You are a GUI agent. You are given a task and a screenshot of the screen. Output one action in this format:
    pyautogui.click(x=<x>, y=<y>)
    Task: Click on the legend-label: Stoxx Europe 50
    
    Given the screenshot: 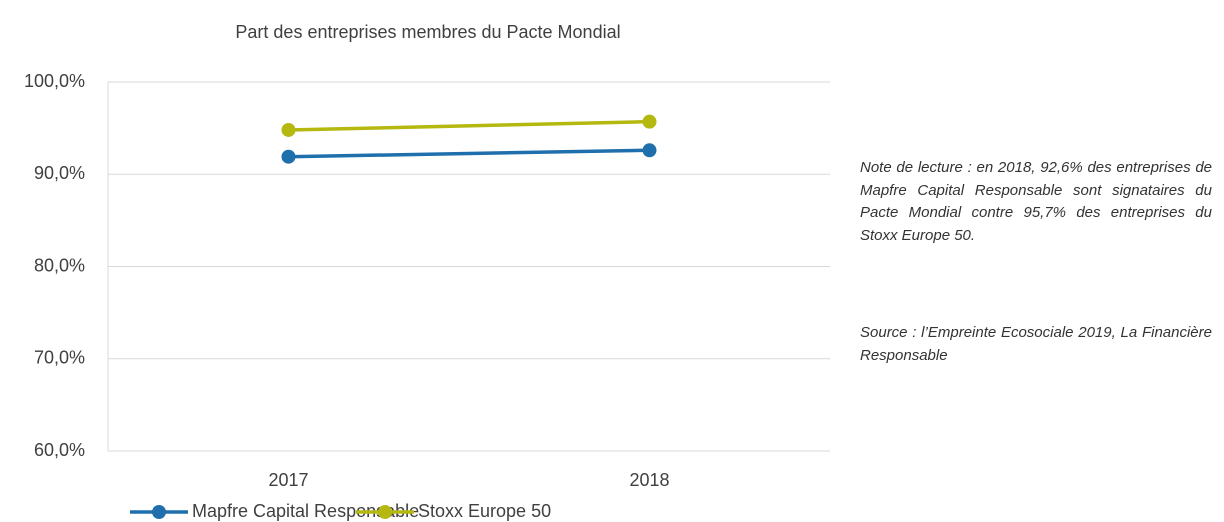 What is the action you would take?
    pyautogui.click(x=484, y=511)
    